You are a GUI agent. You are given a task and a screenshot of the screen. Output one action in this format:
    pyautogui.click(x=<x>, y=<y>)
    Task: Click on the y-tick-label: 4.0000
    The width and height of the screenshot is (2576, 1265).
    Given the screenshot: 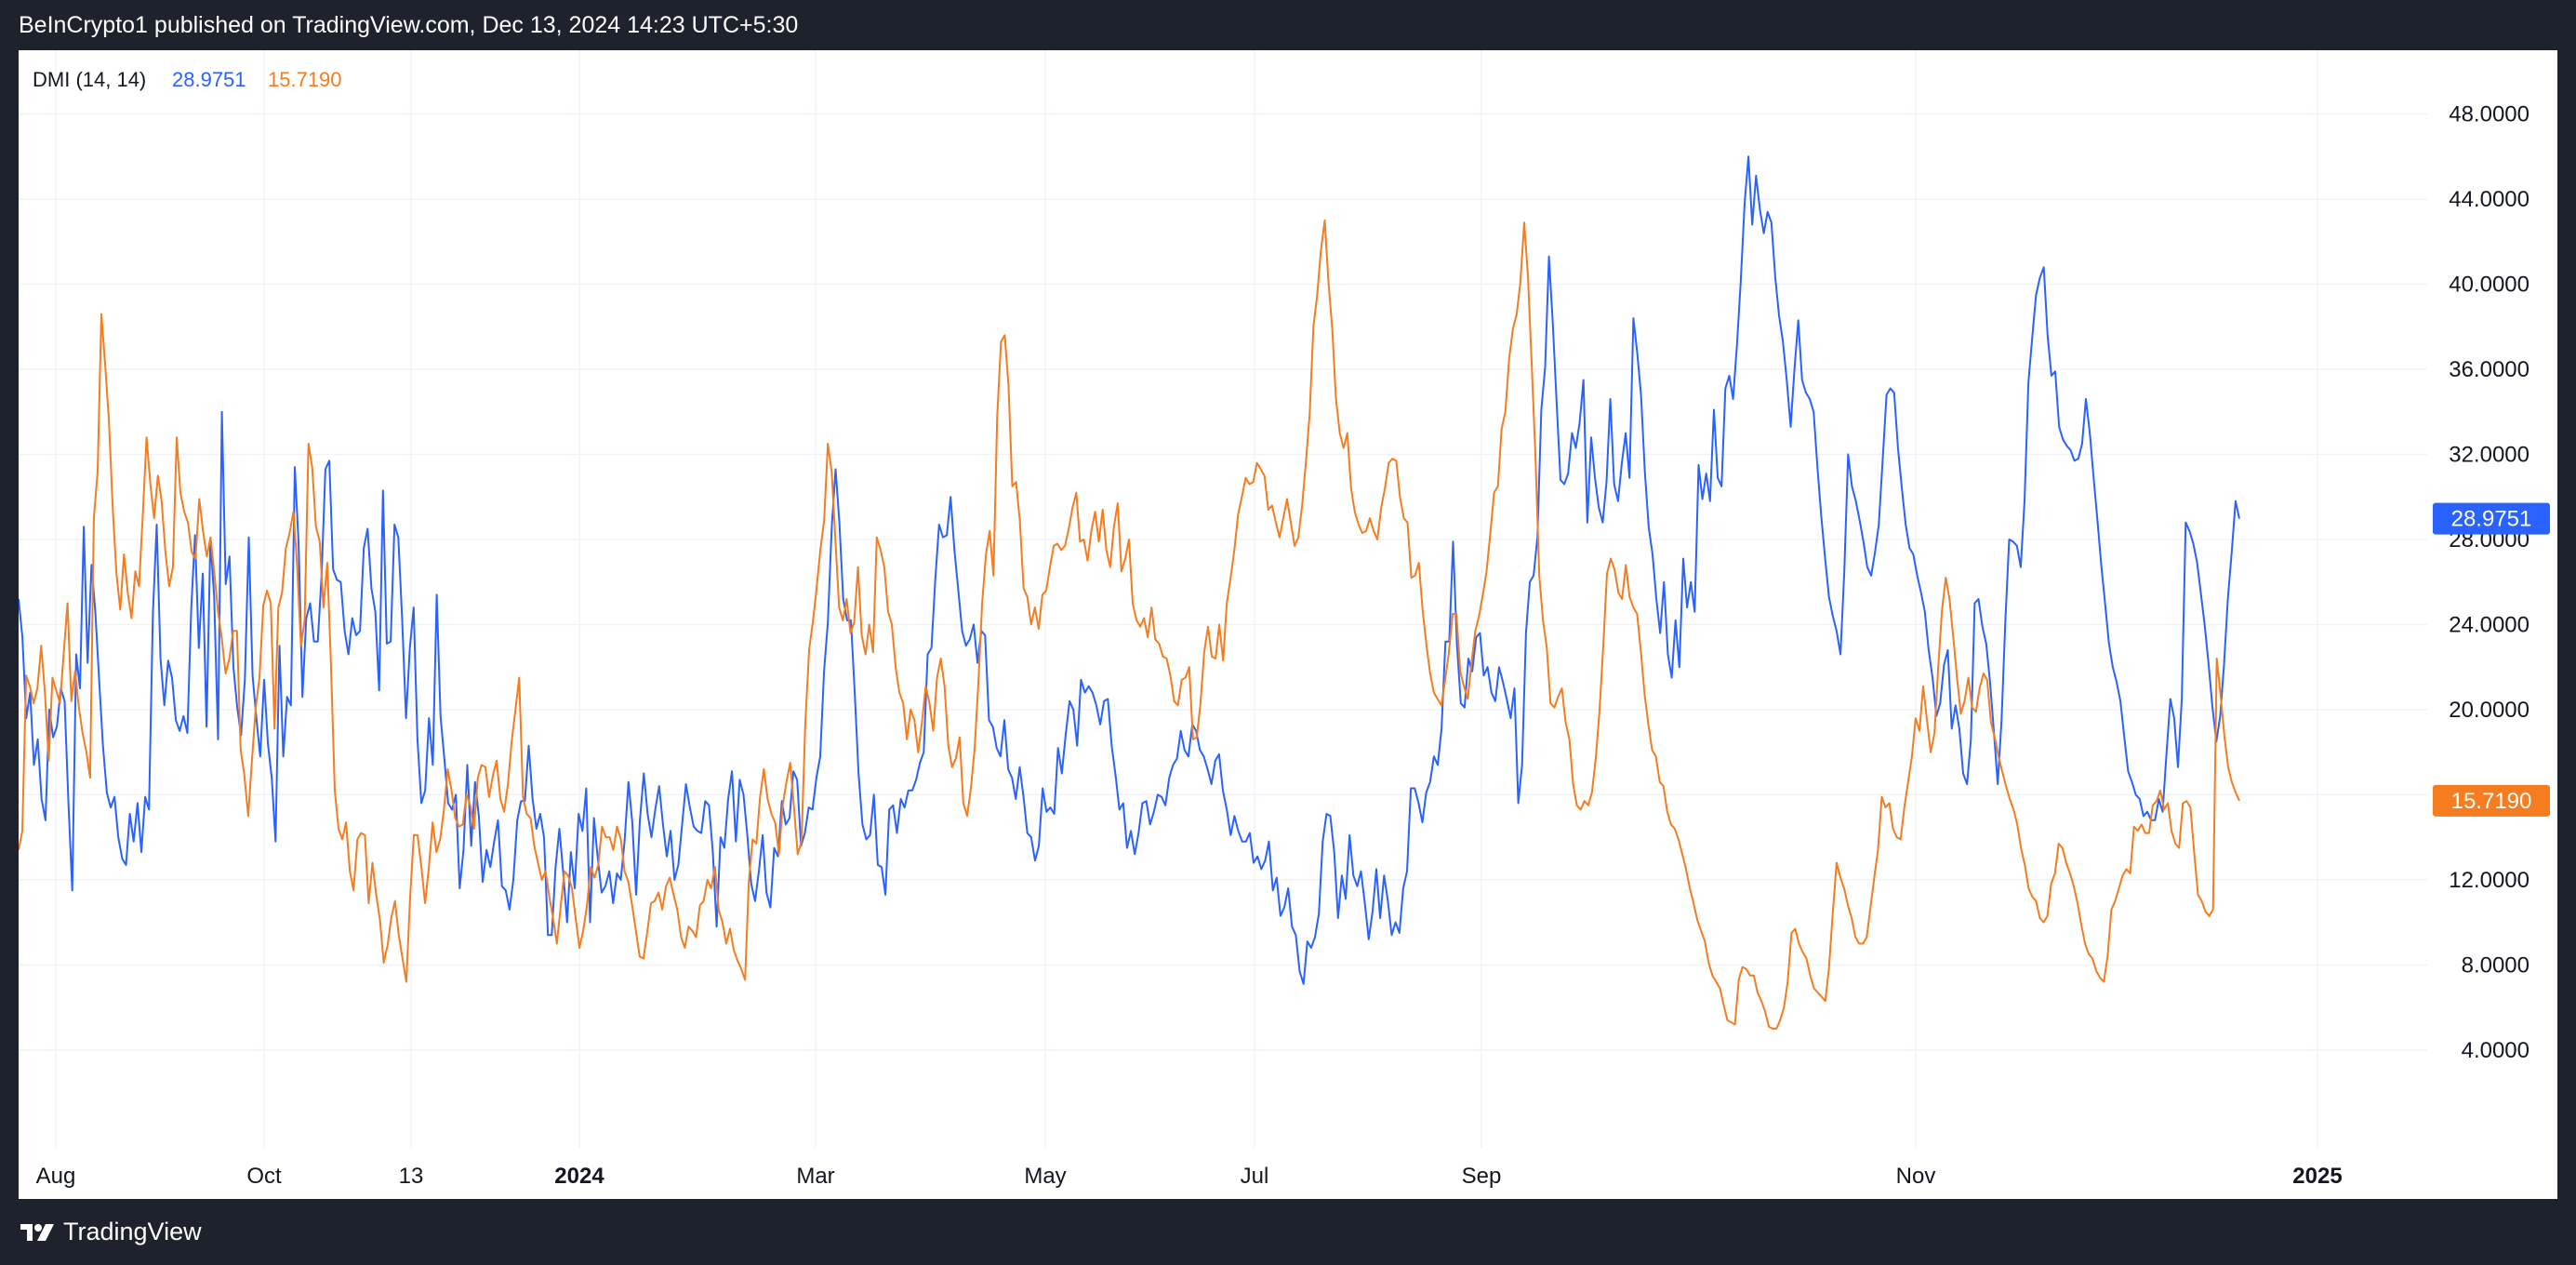 What is the action you would take?
    pyautogui.click(x=2496, y=1050)
    